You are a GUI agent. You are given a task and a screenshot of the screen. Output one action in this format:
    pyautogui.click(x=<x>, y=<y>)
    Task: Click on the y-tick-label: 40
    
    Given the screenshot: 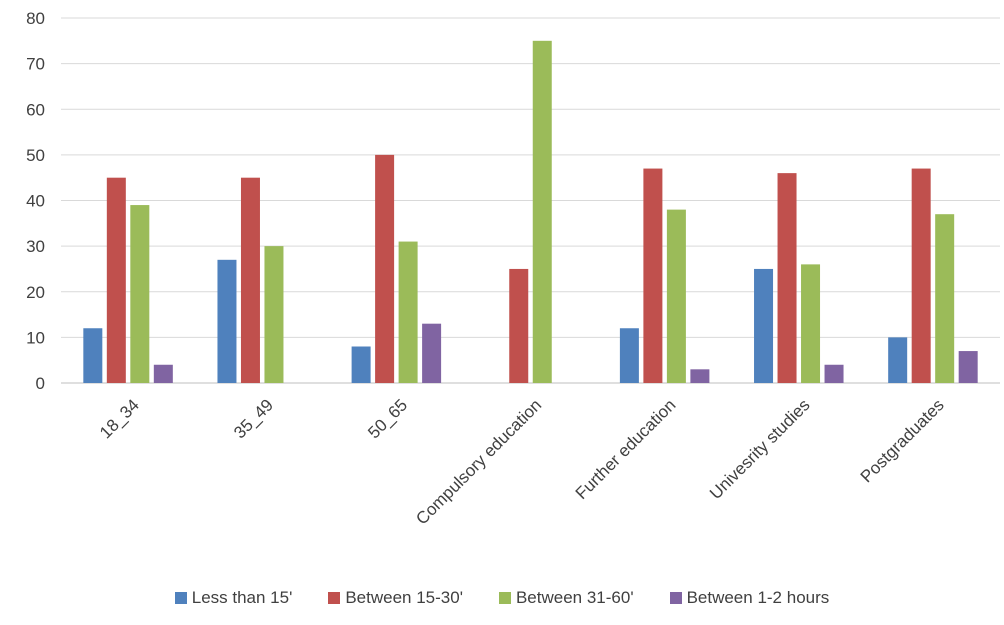 What is the action you would take?
    pyautogui.click(x=35, y=201)
    